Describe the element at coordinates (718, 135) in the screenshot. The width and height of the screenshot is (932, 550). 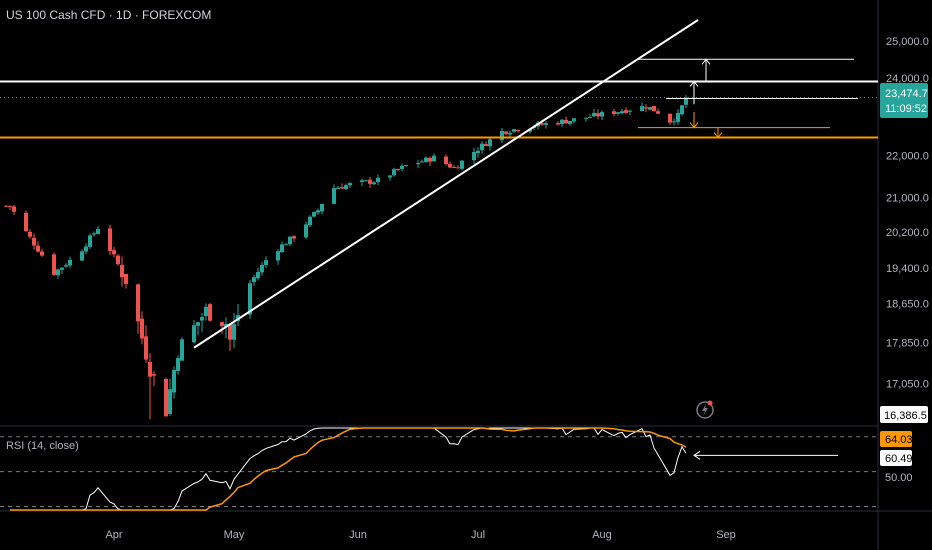
I see `lower-target-arrow-head` at that location.